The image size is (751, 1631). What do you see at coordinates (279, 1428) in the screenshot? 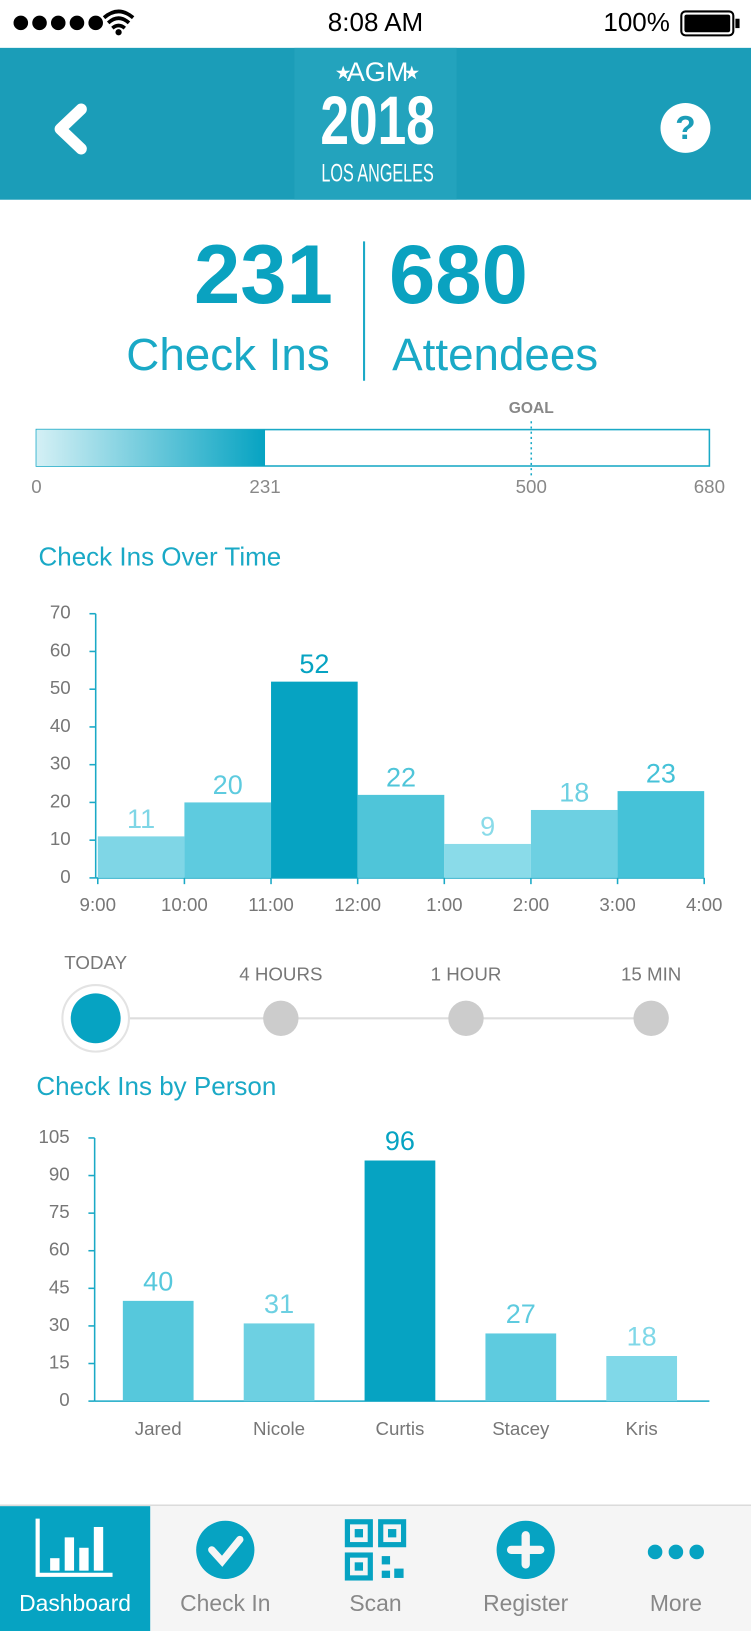
I see `x-tick-label: Nicole` at bounding box center [279, 1428].